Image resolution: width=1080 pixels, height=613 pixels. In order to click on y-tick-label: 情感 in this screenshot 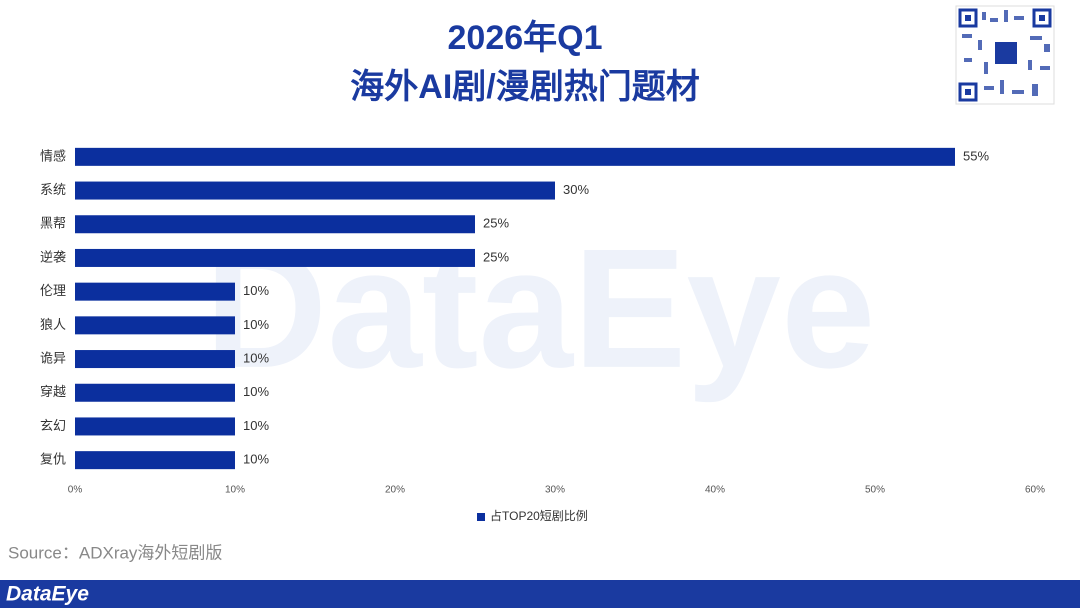, I will do `click(53, 155)`.